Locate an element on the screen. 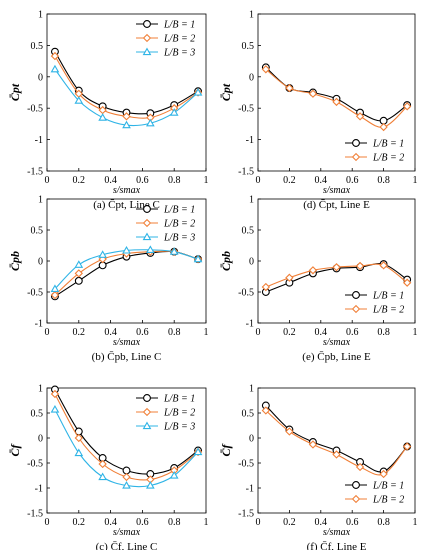 This screenshot has height=550, width=429. series-line is located at coordinates (336, 439).